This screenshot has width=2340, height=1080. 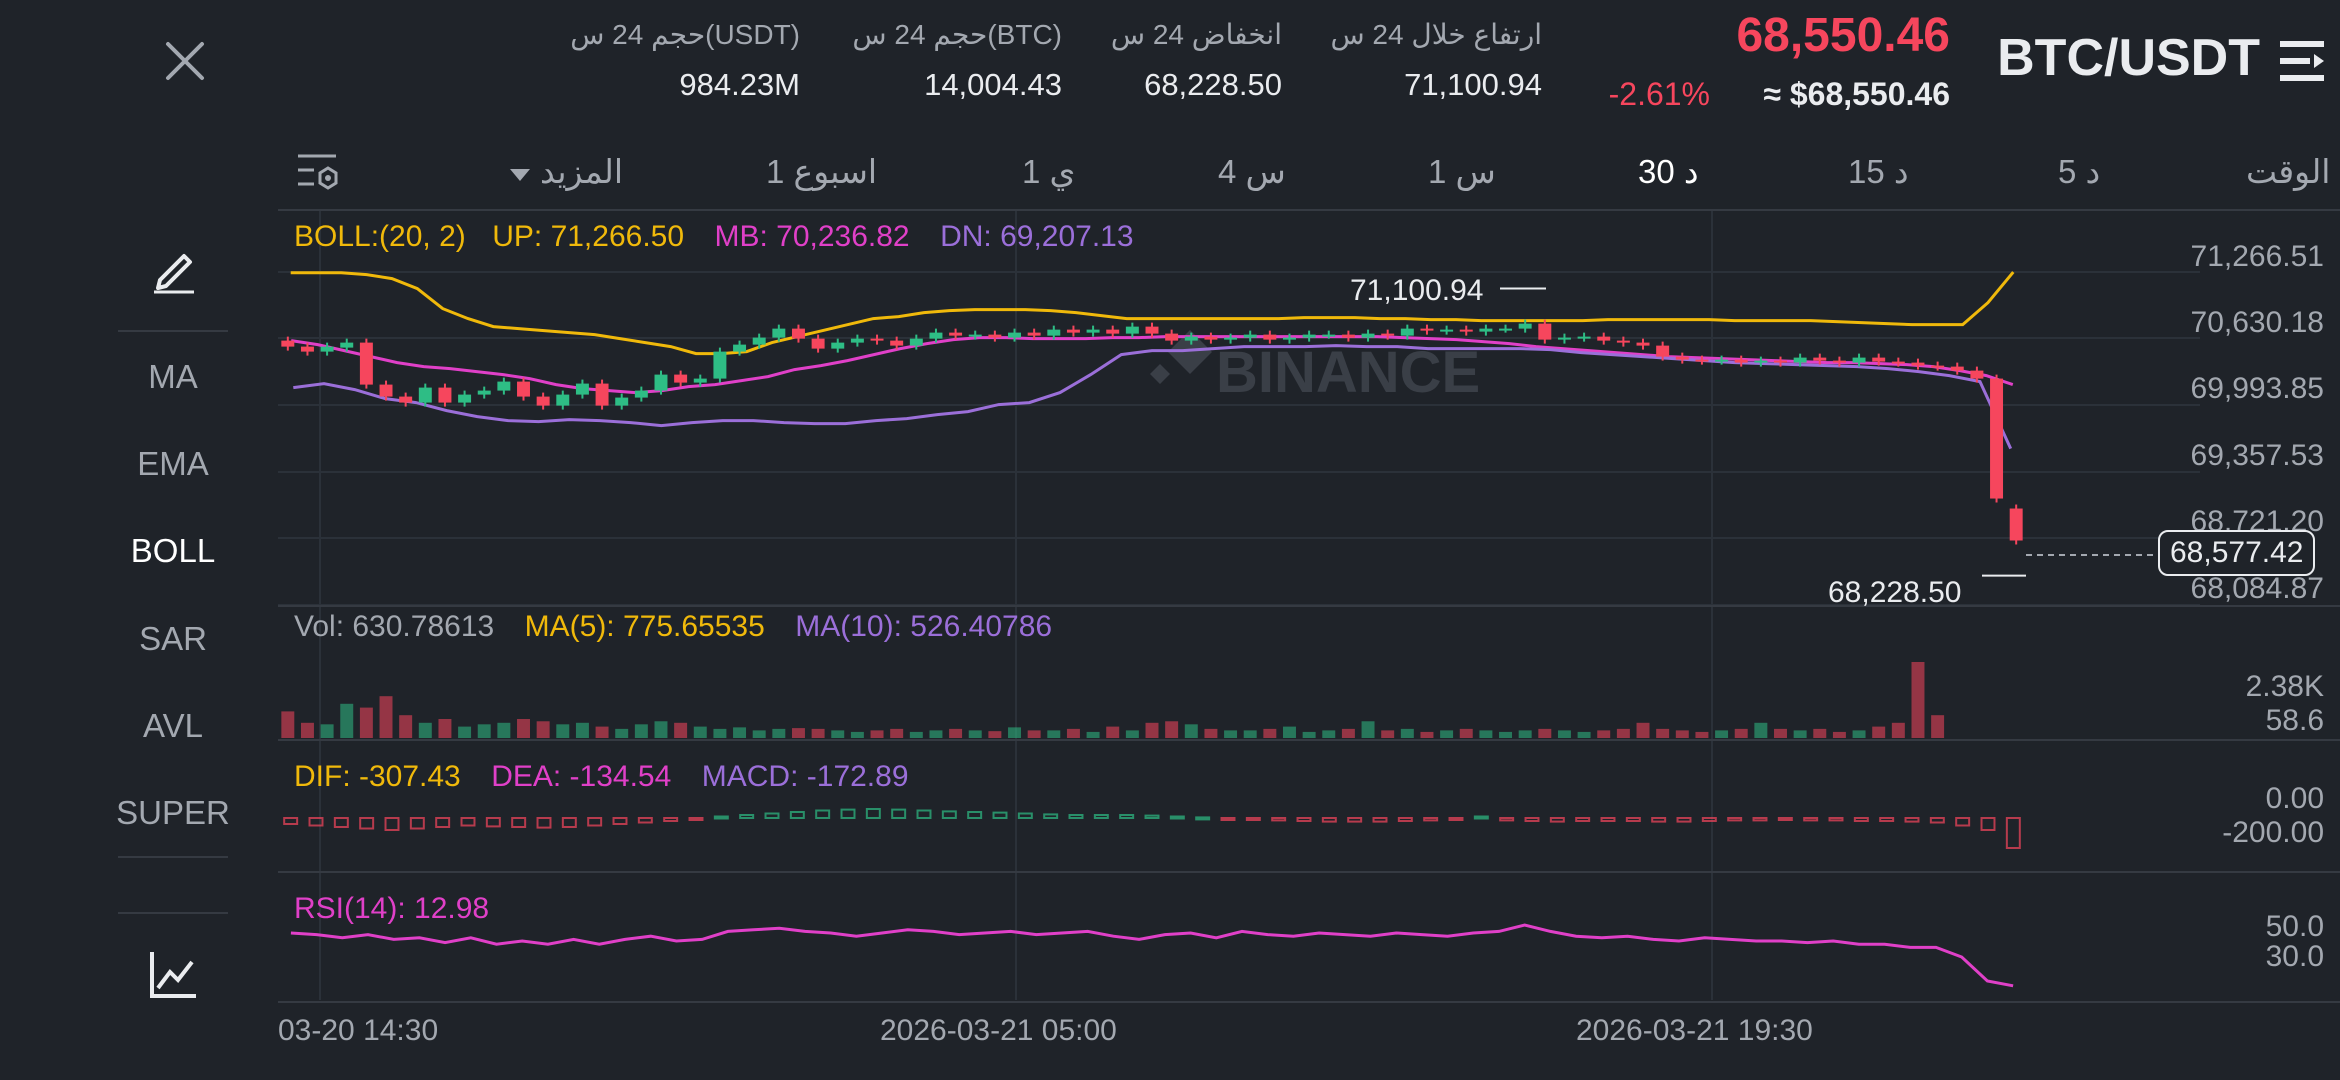 What do you see at coordinates (377, 776) in the screenshot?
I see `macd-dif: DIF: -307.43` at bounding box center [377, 776].